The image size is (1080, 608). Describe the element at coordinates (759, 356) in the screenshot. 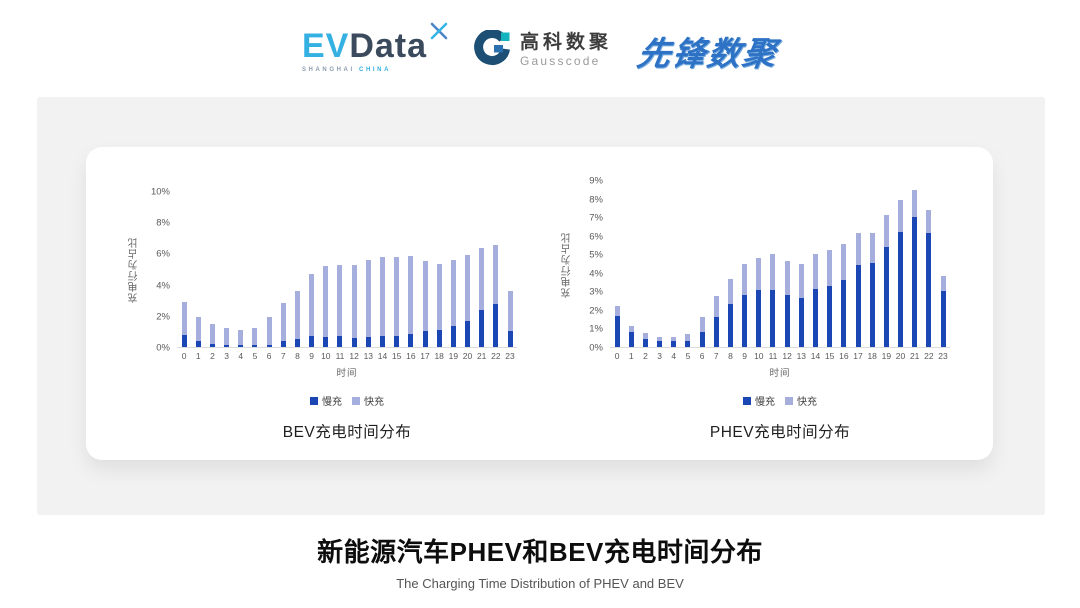

I see `x-tick-label: 10` at that location.